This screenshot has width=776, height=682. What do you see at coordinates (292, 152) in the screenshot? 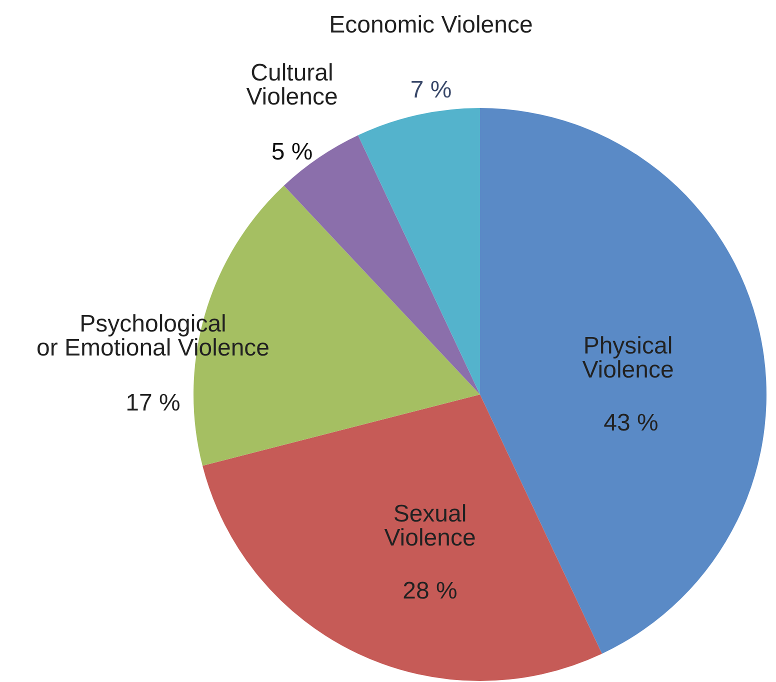
I see `data-label: 5 %` at bounding box center [292, 152].